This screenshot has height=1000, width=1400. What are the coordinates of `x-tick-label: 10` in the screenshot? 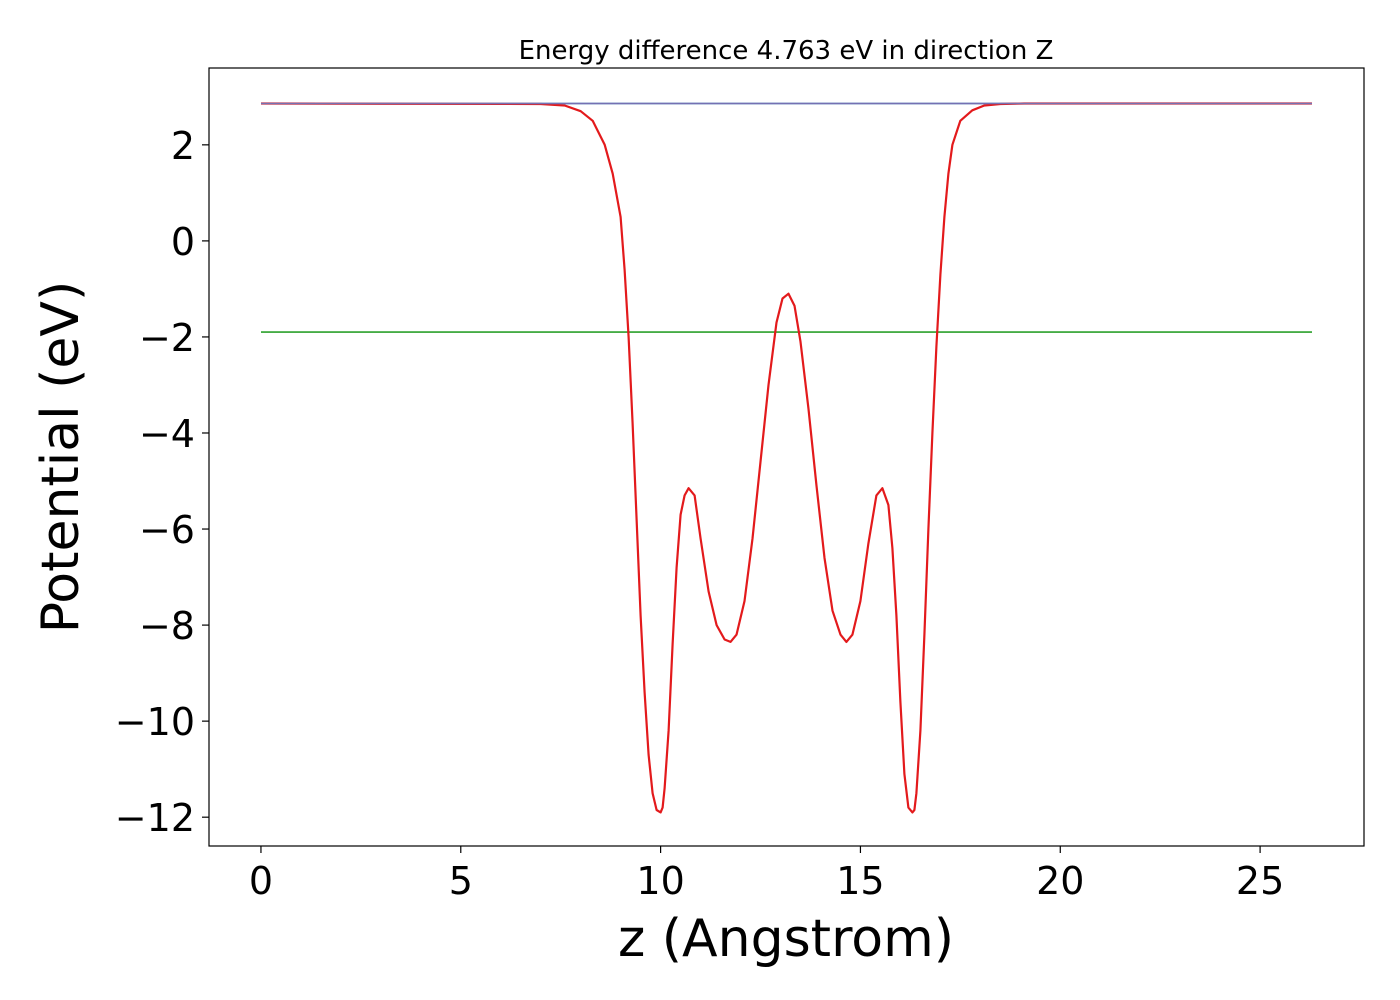 It's located at (660, 881).